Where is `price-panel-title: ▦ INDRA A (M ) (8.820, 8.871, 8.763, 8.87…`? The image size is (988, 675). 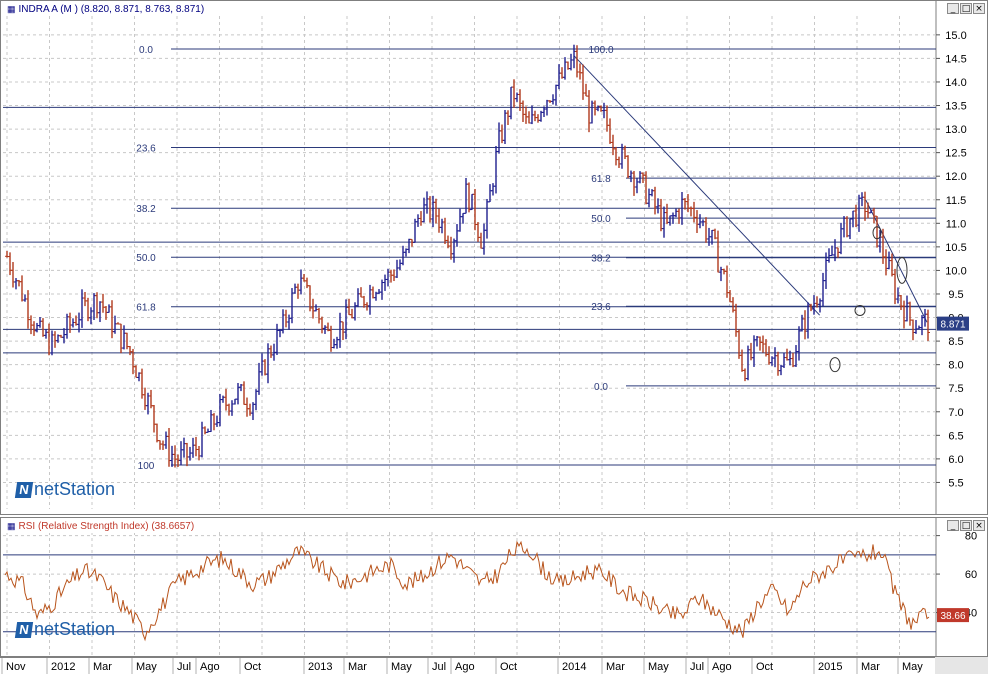
price-panel-title: ▦ INDRA A (M ) (8.820, 8.871, 8.763, 8.87… is located at coordinates (106, 9).